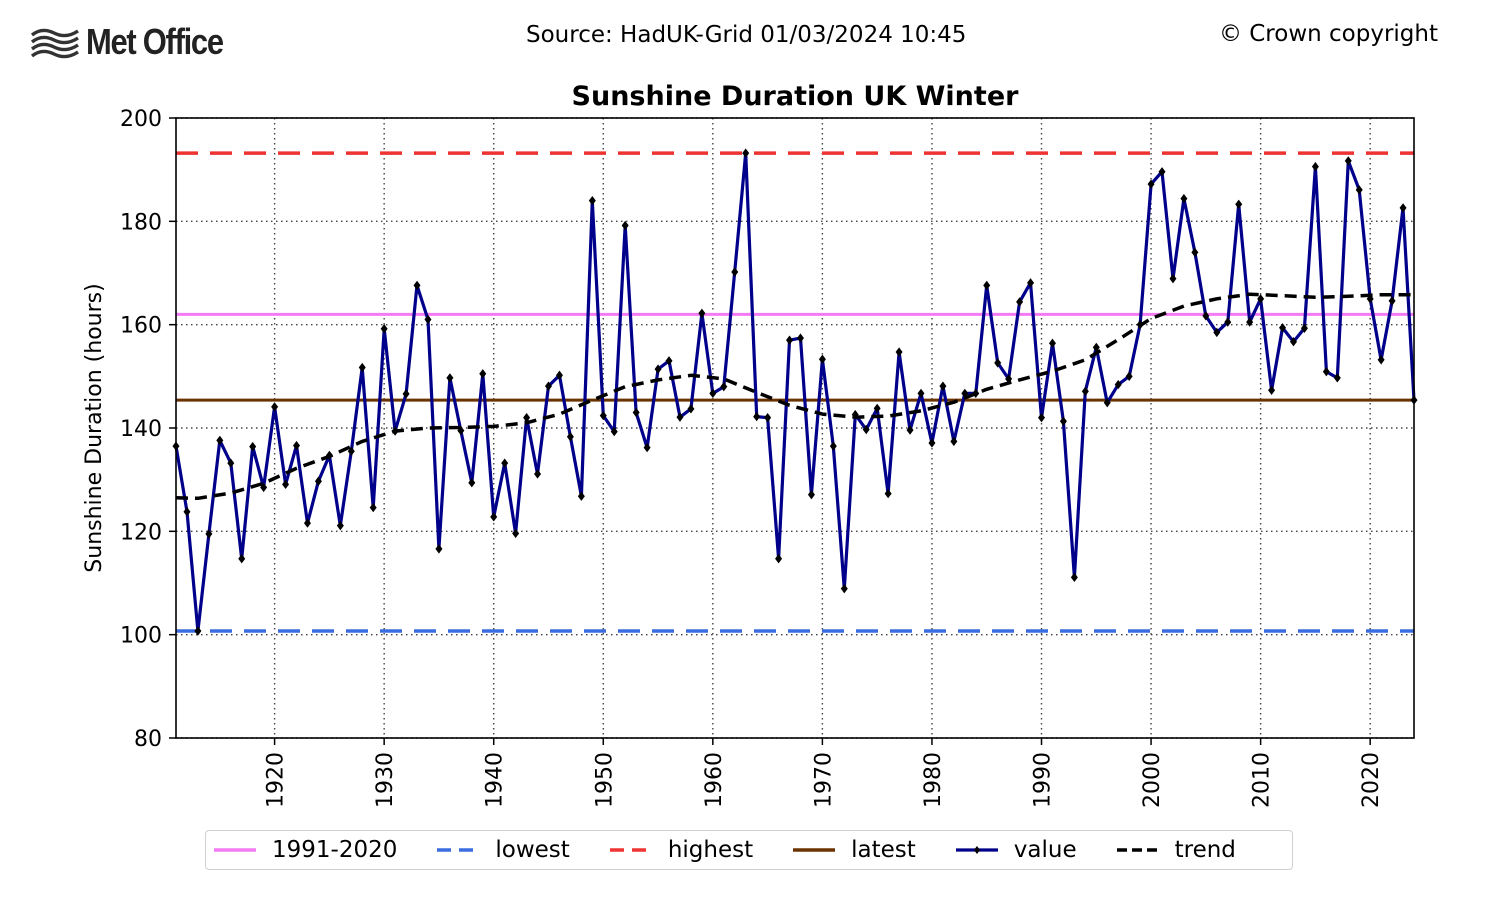 This screenshot has height=900, width=1500. What do you see at coordinates (853, 850) in the screenshot?
I see `legend-item-latest: latest` at bounding box center [853, 850].